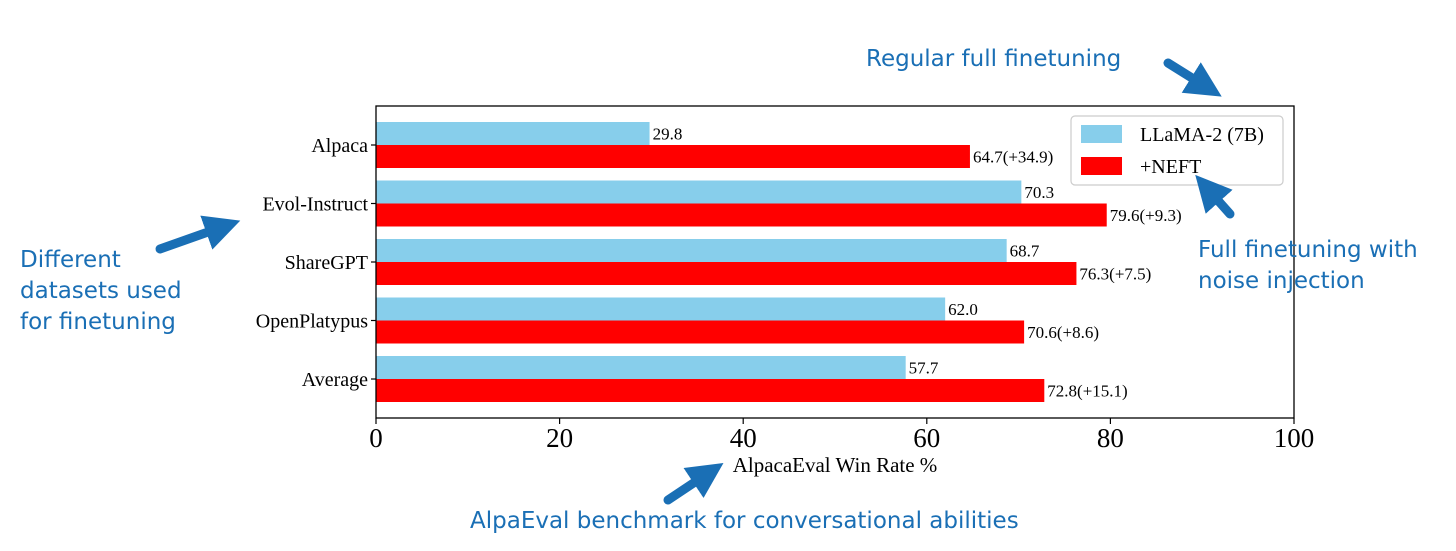  I want to click on legend-box, so click(1177, 150).